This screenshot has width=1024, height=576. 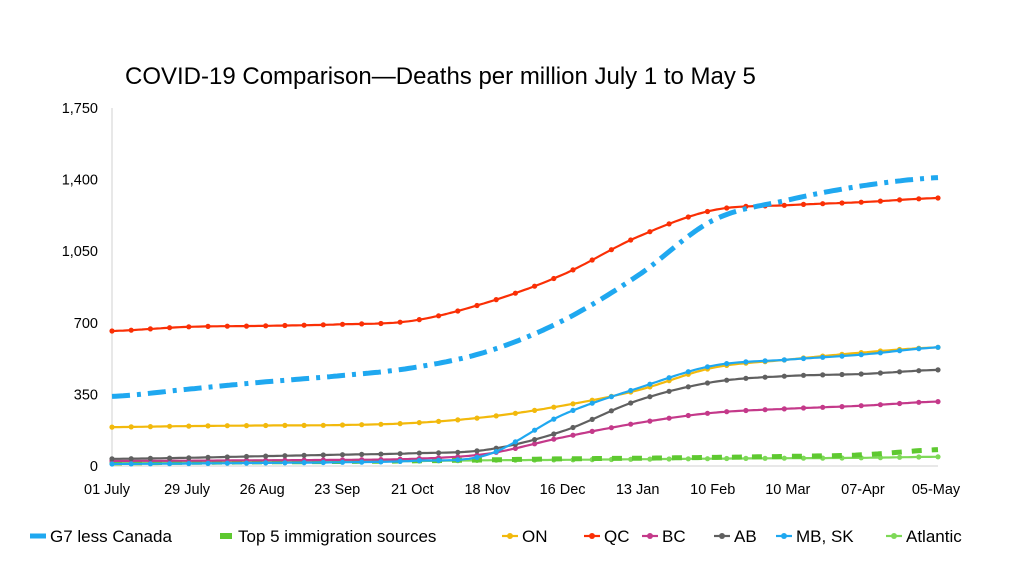 I want to click on legend-label: G7 less Canada, so click(x=111, y=536).